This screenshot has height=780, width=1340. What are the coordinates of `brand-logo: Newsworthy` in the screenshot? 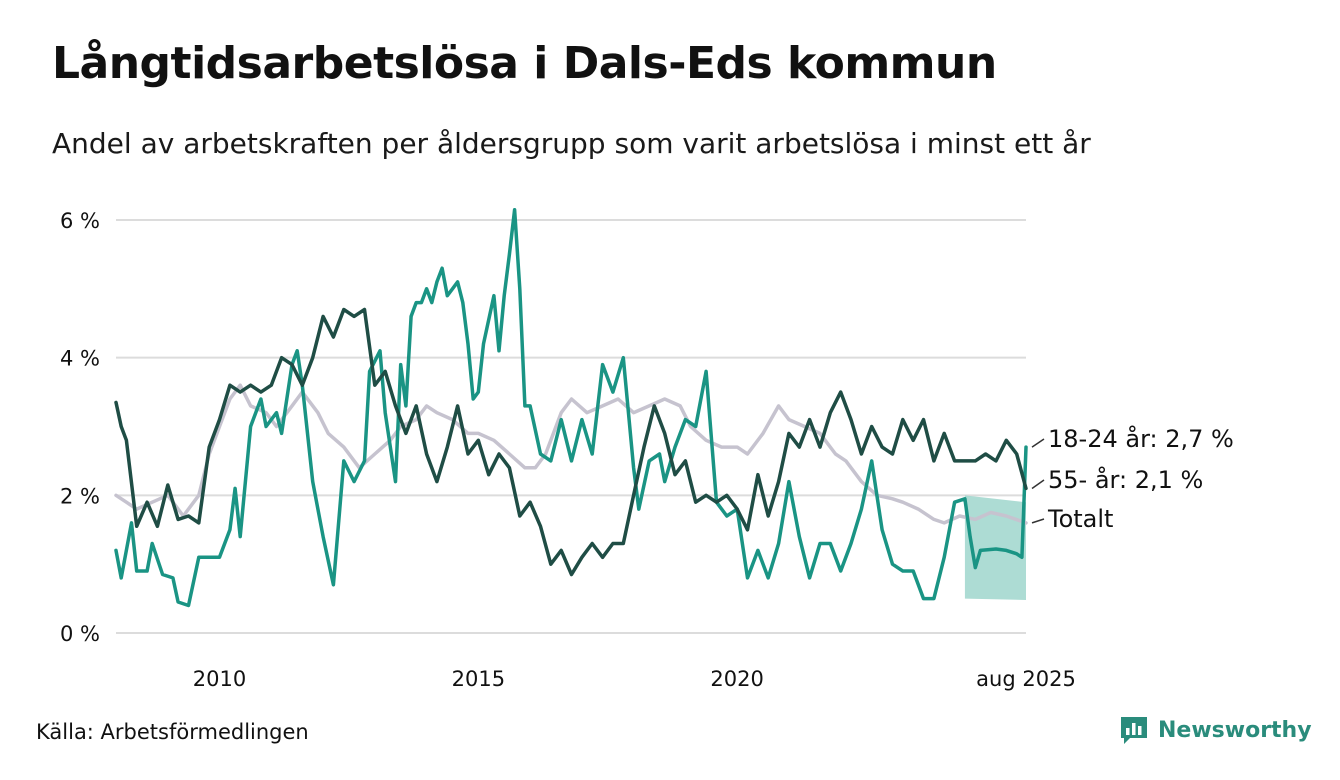 It's located at (1215, 730).